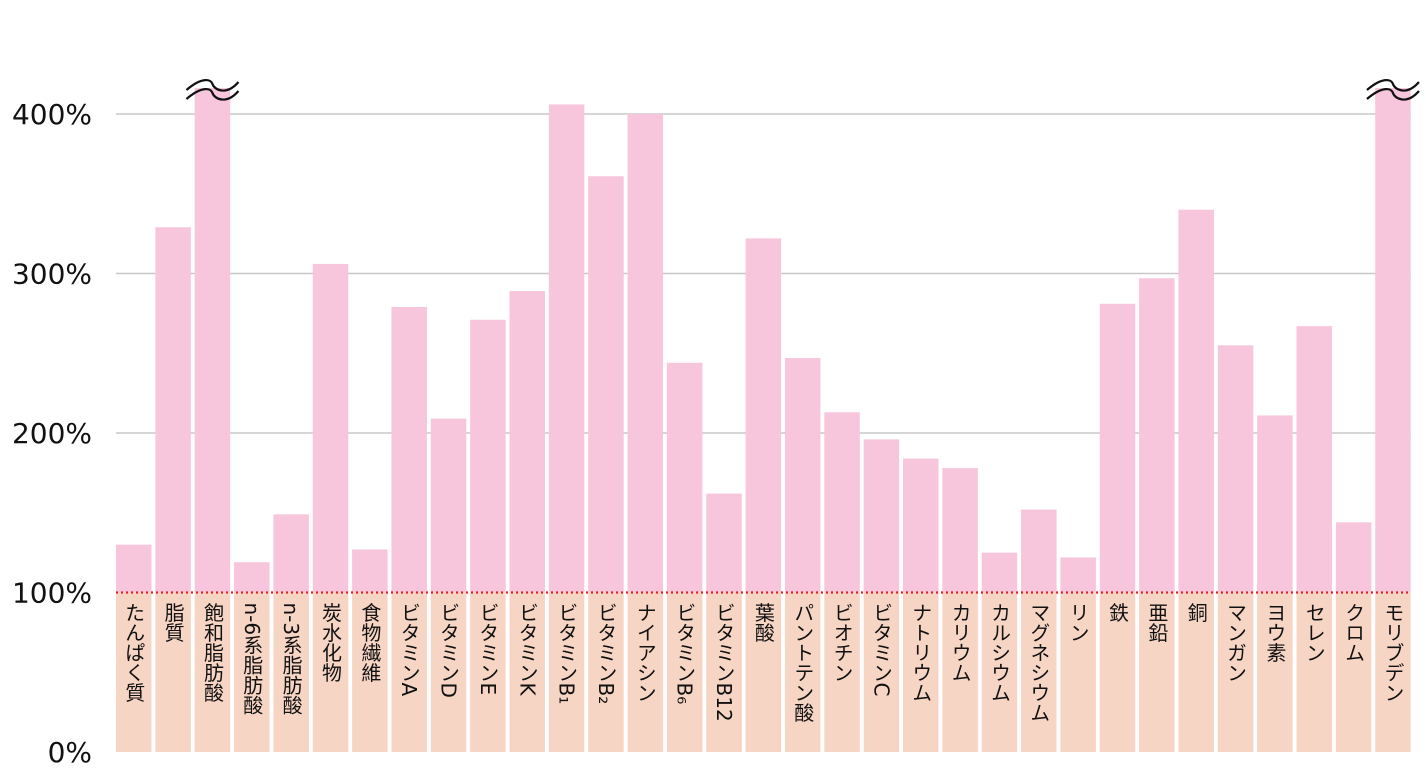 Image resolution: width=1426 pixels, height=770 pixels. I want to click on y-tick-label: 300%, so click(52, 274).